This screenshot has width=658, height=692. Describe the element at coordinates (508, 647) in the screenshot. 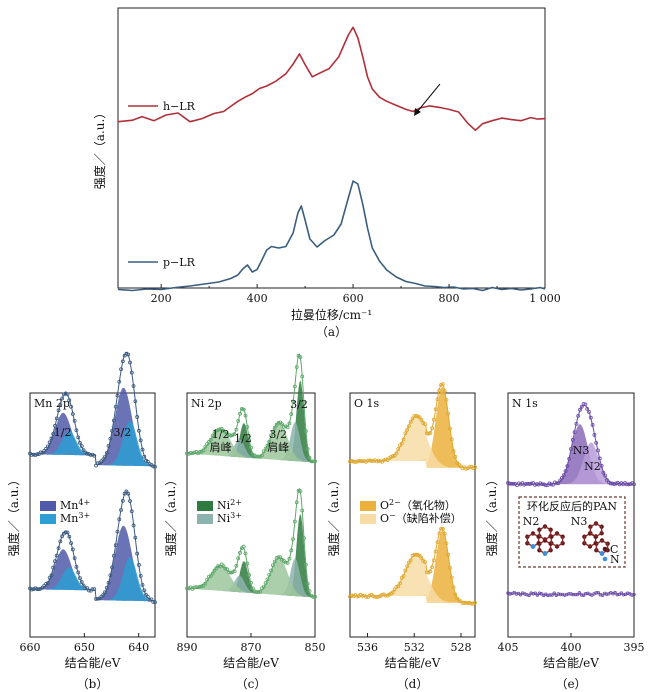

I see `x-tick-label: 405` at that location.